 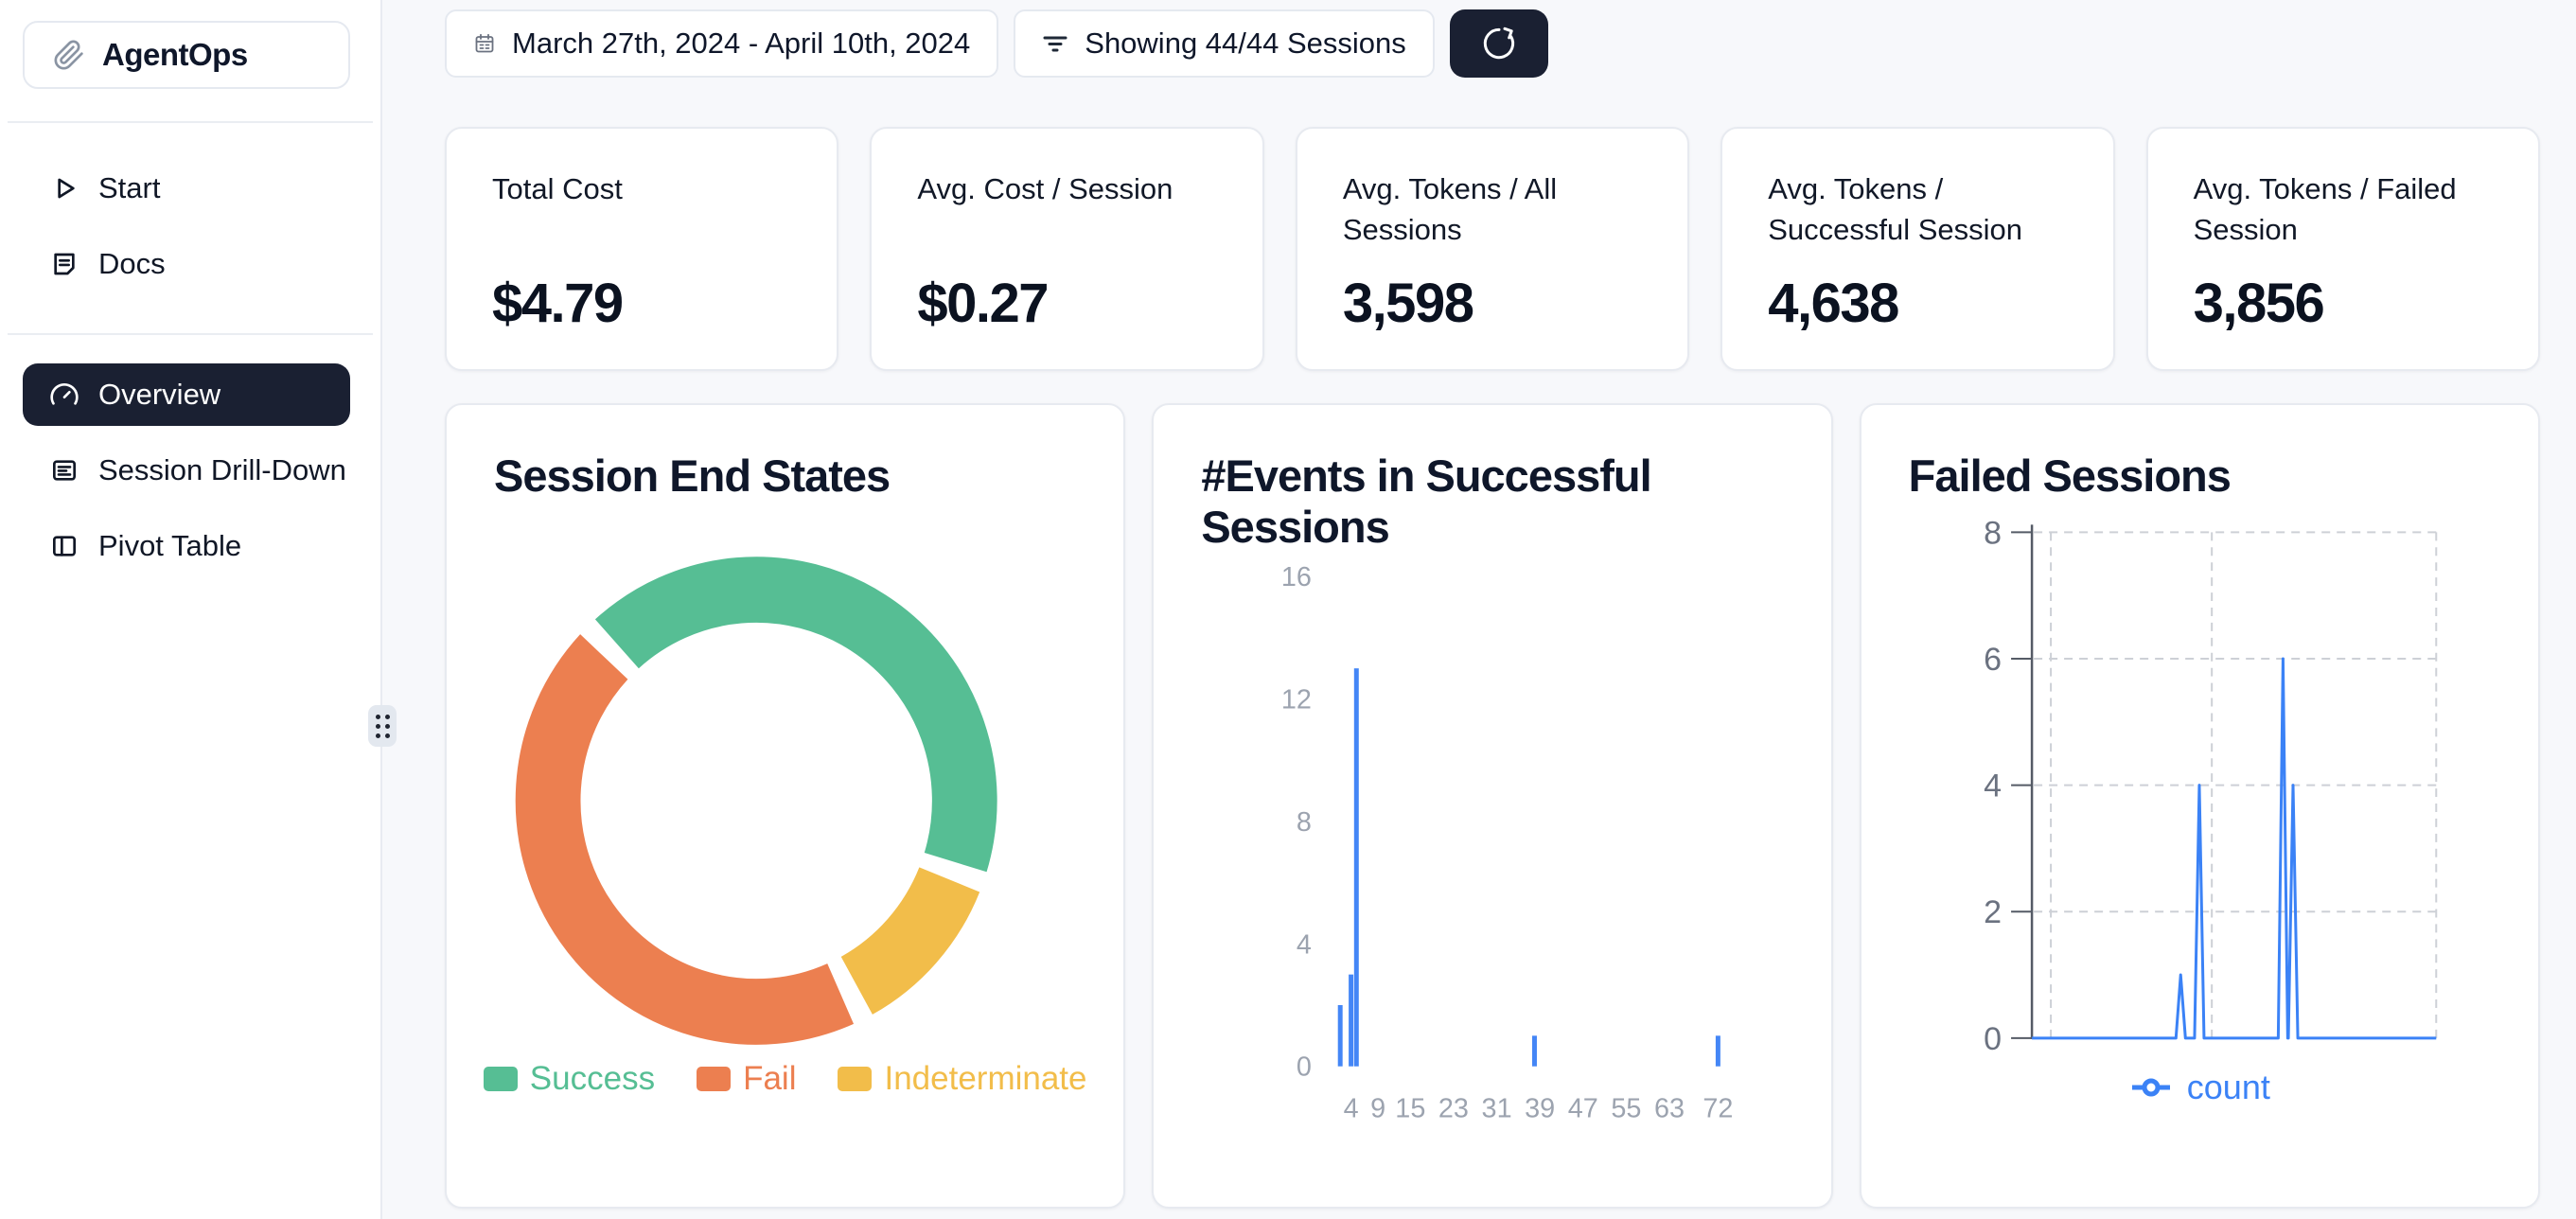 What do you see at coordinates (558, 303) in the screenshot?
I see `stat-value: $4.79` at bounding box center [558, 303].